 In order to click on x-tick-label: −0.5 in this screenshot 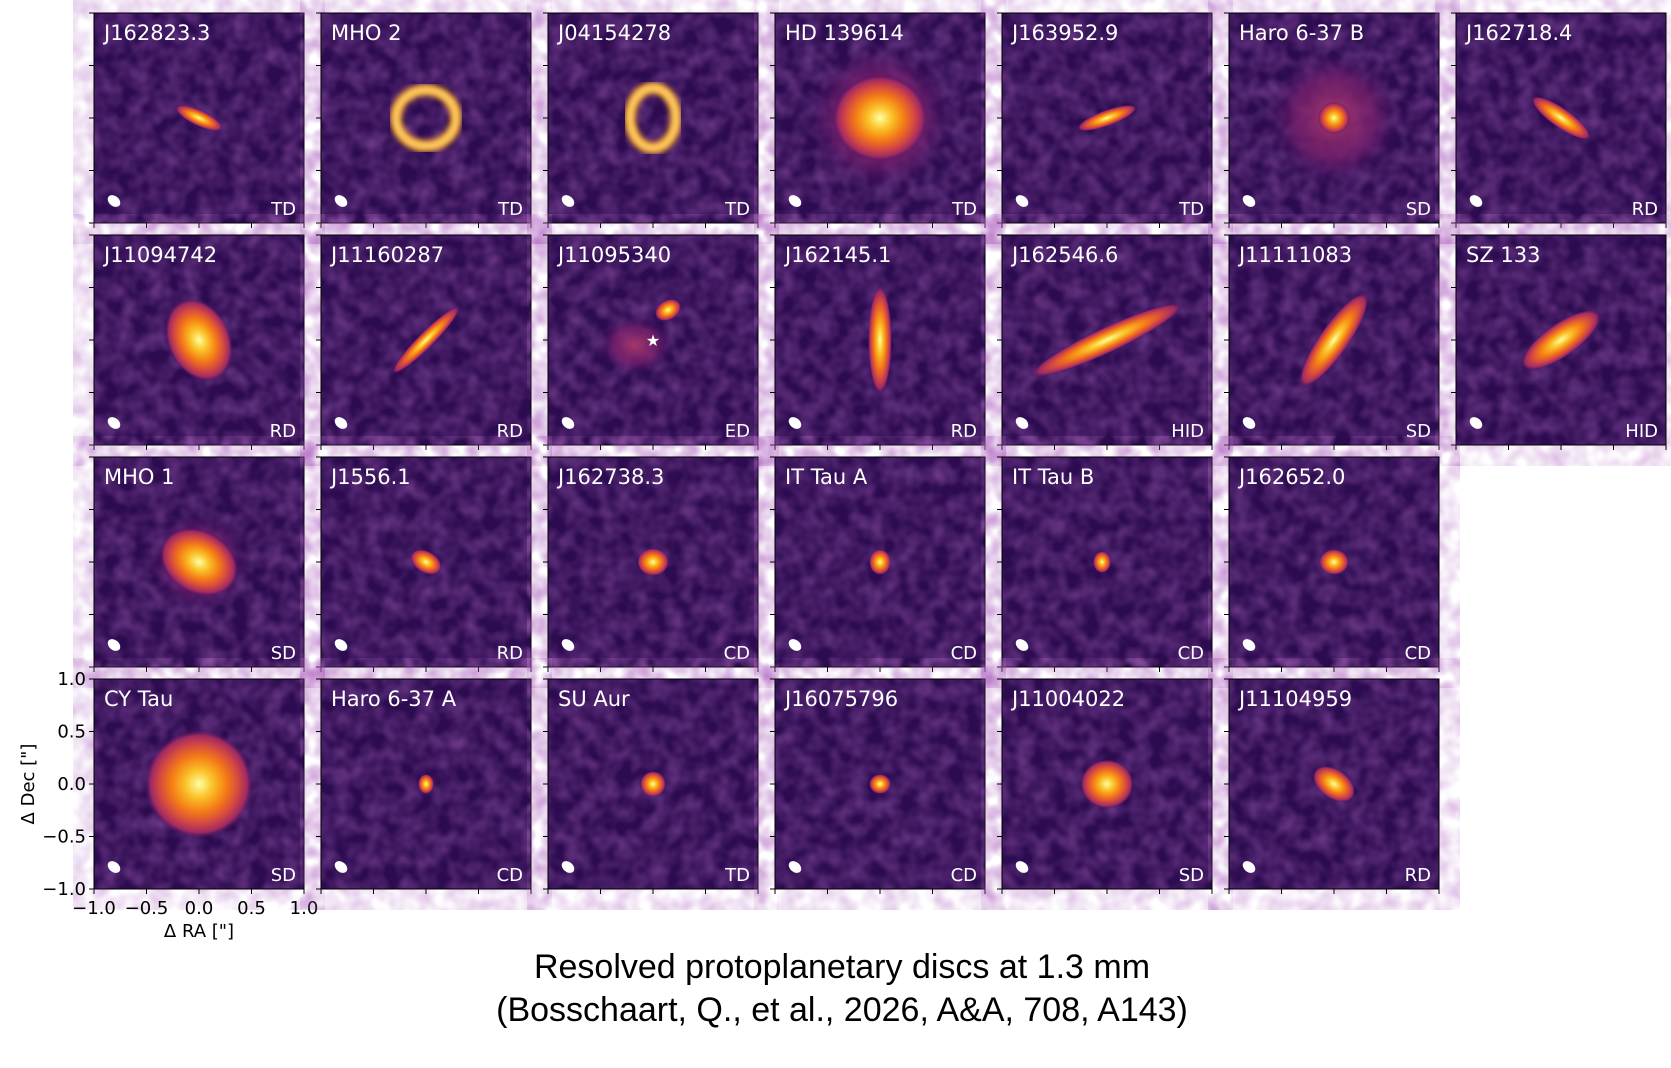, I will do `click(147, 908)`.